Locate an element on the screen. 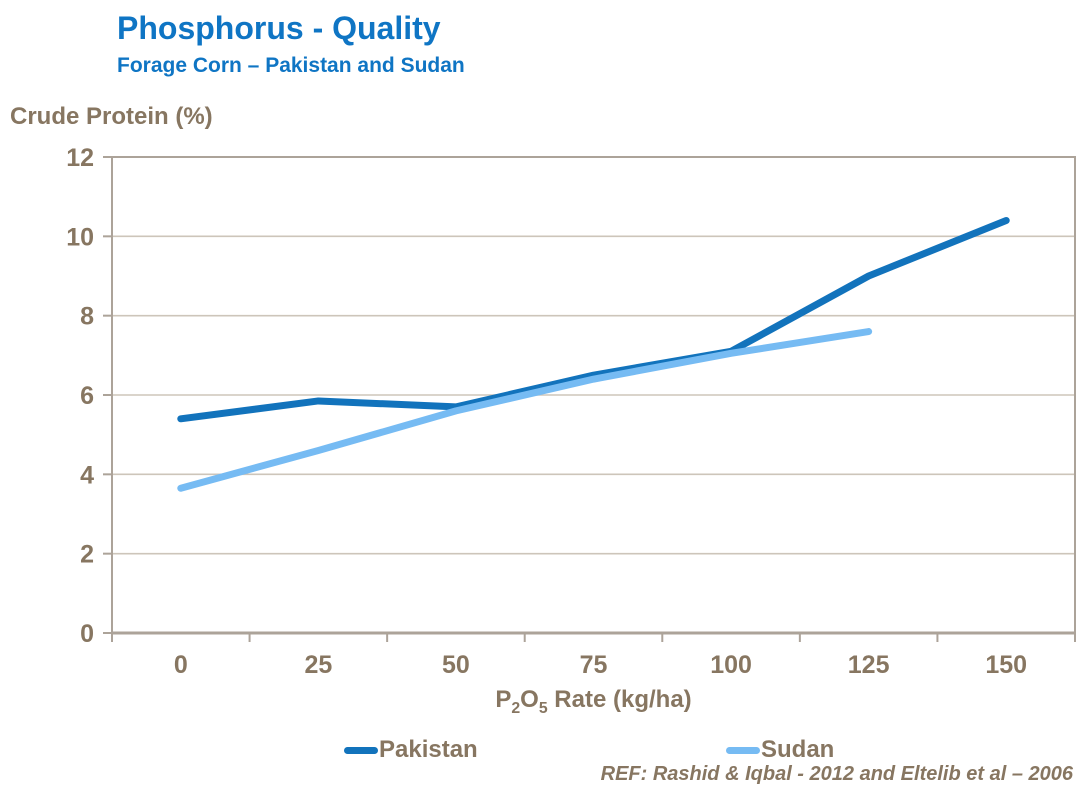  x-tick-label: 75 is located at coordinates (594, 665).